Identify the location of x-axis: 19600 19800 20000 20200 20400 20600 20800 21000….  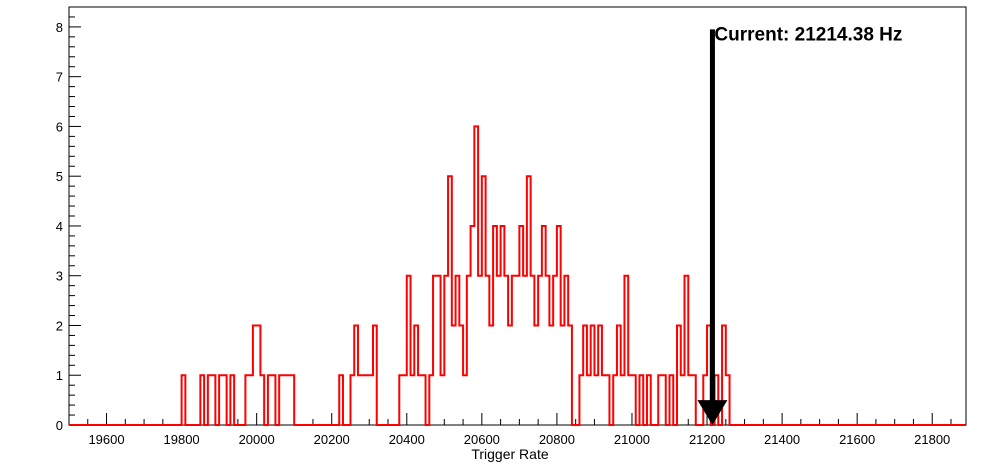
(510, 430).